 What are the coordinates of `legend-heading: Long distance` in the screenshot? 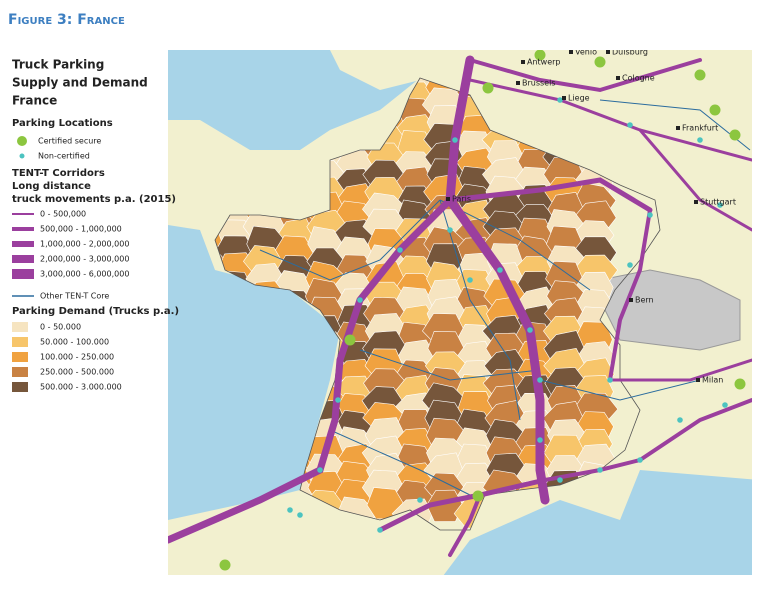 It's located at (51, 186).